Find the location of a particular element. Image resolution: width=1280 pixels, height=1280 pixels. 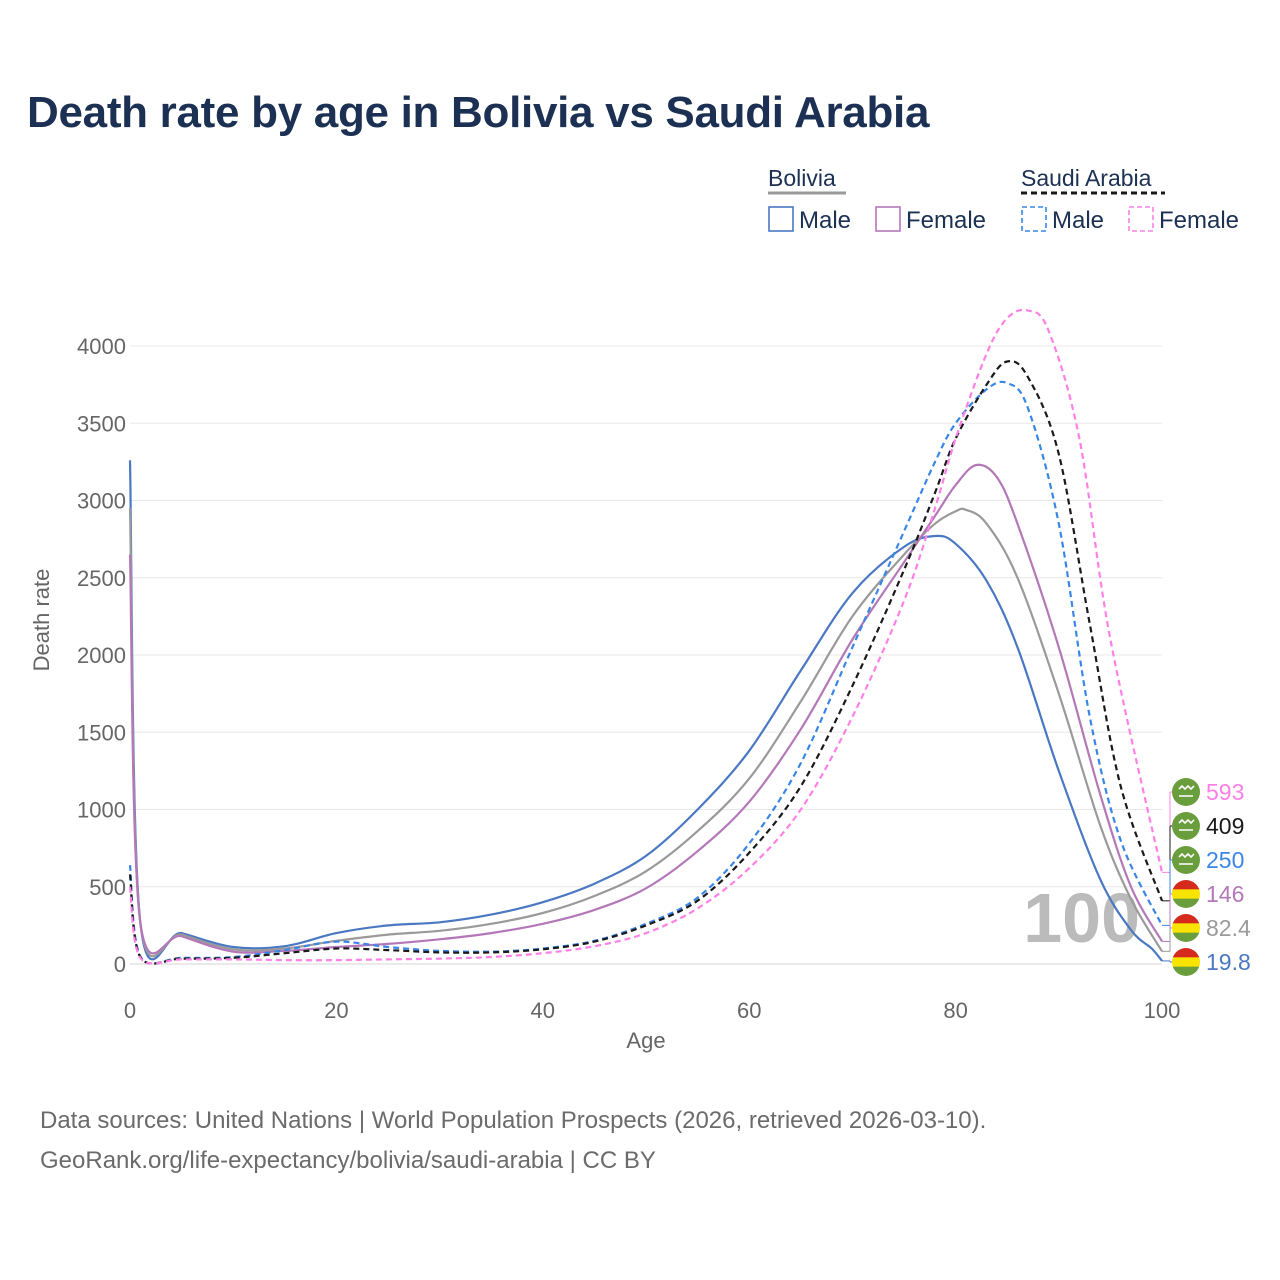

end-value-label: 146 is located at coordinates (1225, 894).